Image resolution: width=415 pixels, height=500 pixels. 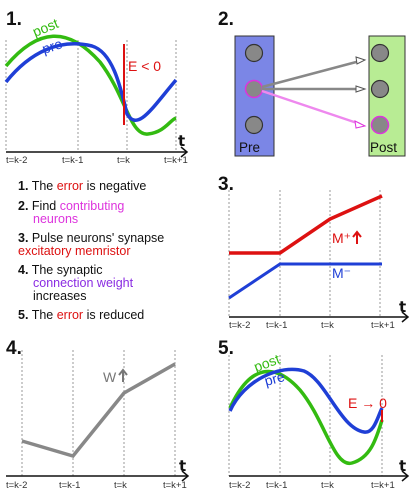 What do you see at coordinates (14, 348) in the screenshot?
I see `panel-4-number: 4.` at bounding box center [14, 348].